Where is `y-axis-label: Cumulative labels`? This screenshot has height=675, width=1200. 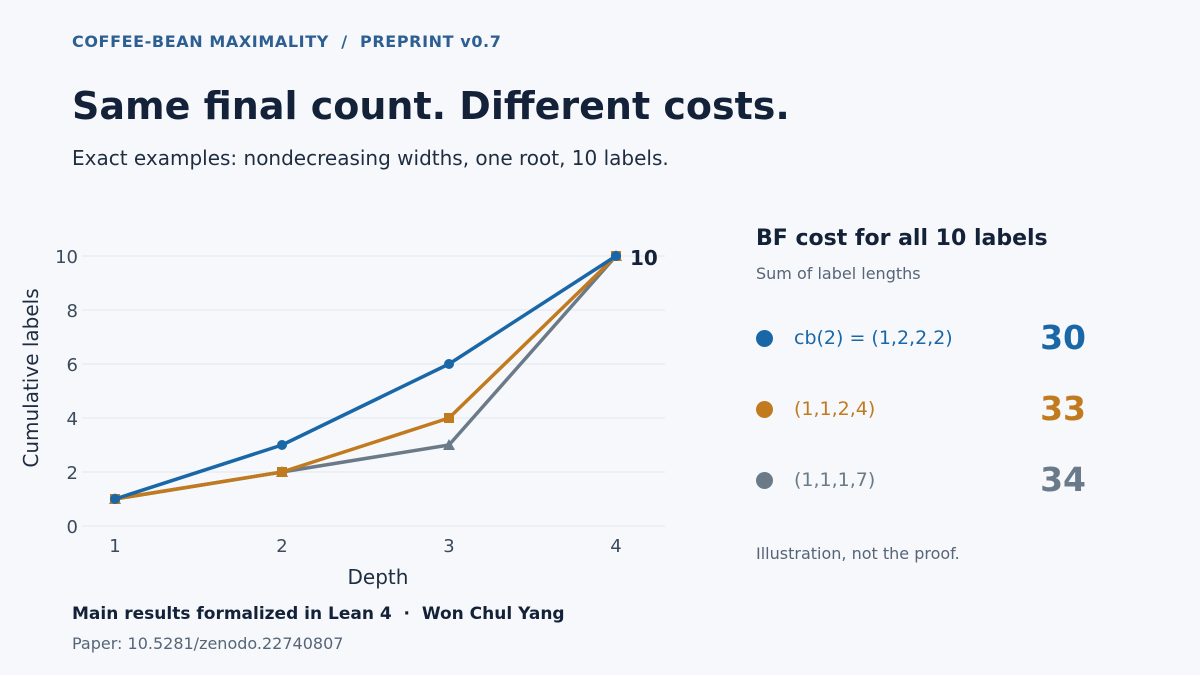
y-axis-label: Cumulative labels is located at coordinates (31, 377).